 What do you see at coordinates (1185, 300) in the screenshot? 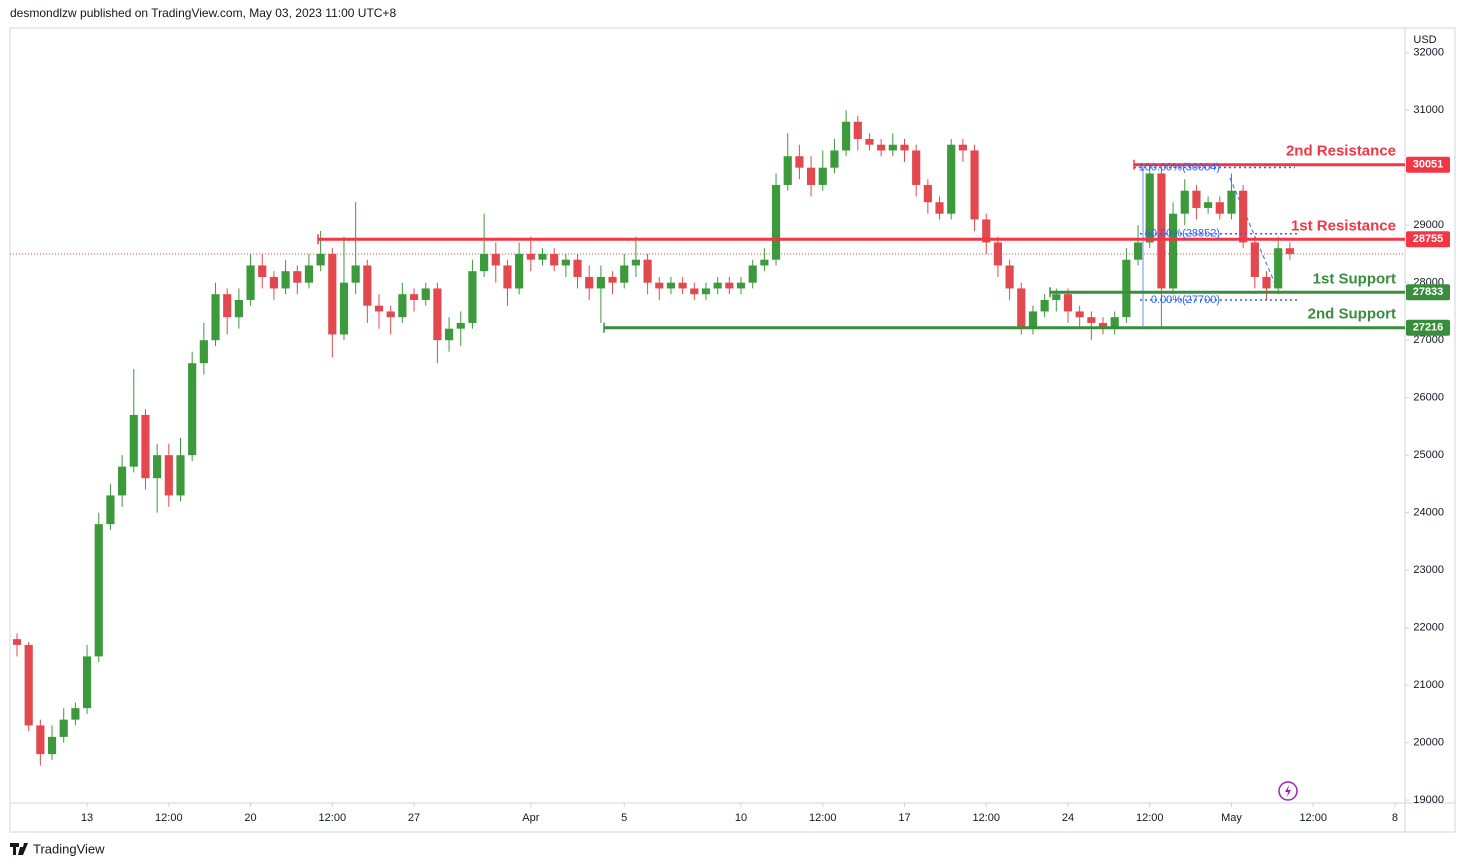
I see `fib-label: 0.00%(27700)` at bounding box center [1185, 300].